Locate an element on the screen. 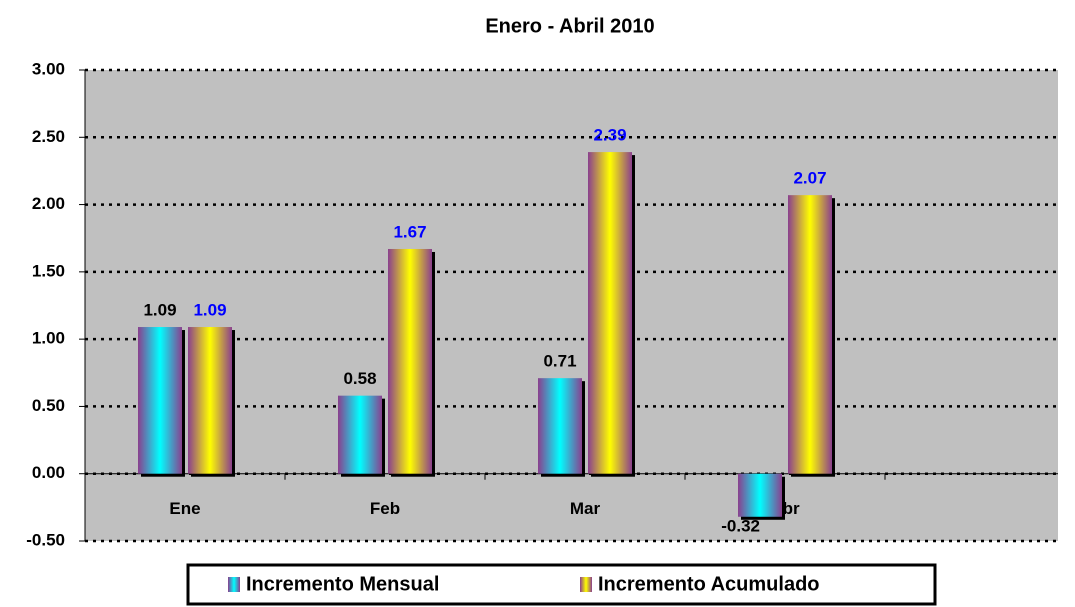 The image size is (1075, 607). y-tick-label: 2.50 is located at coordinates (48, 136).